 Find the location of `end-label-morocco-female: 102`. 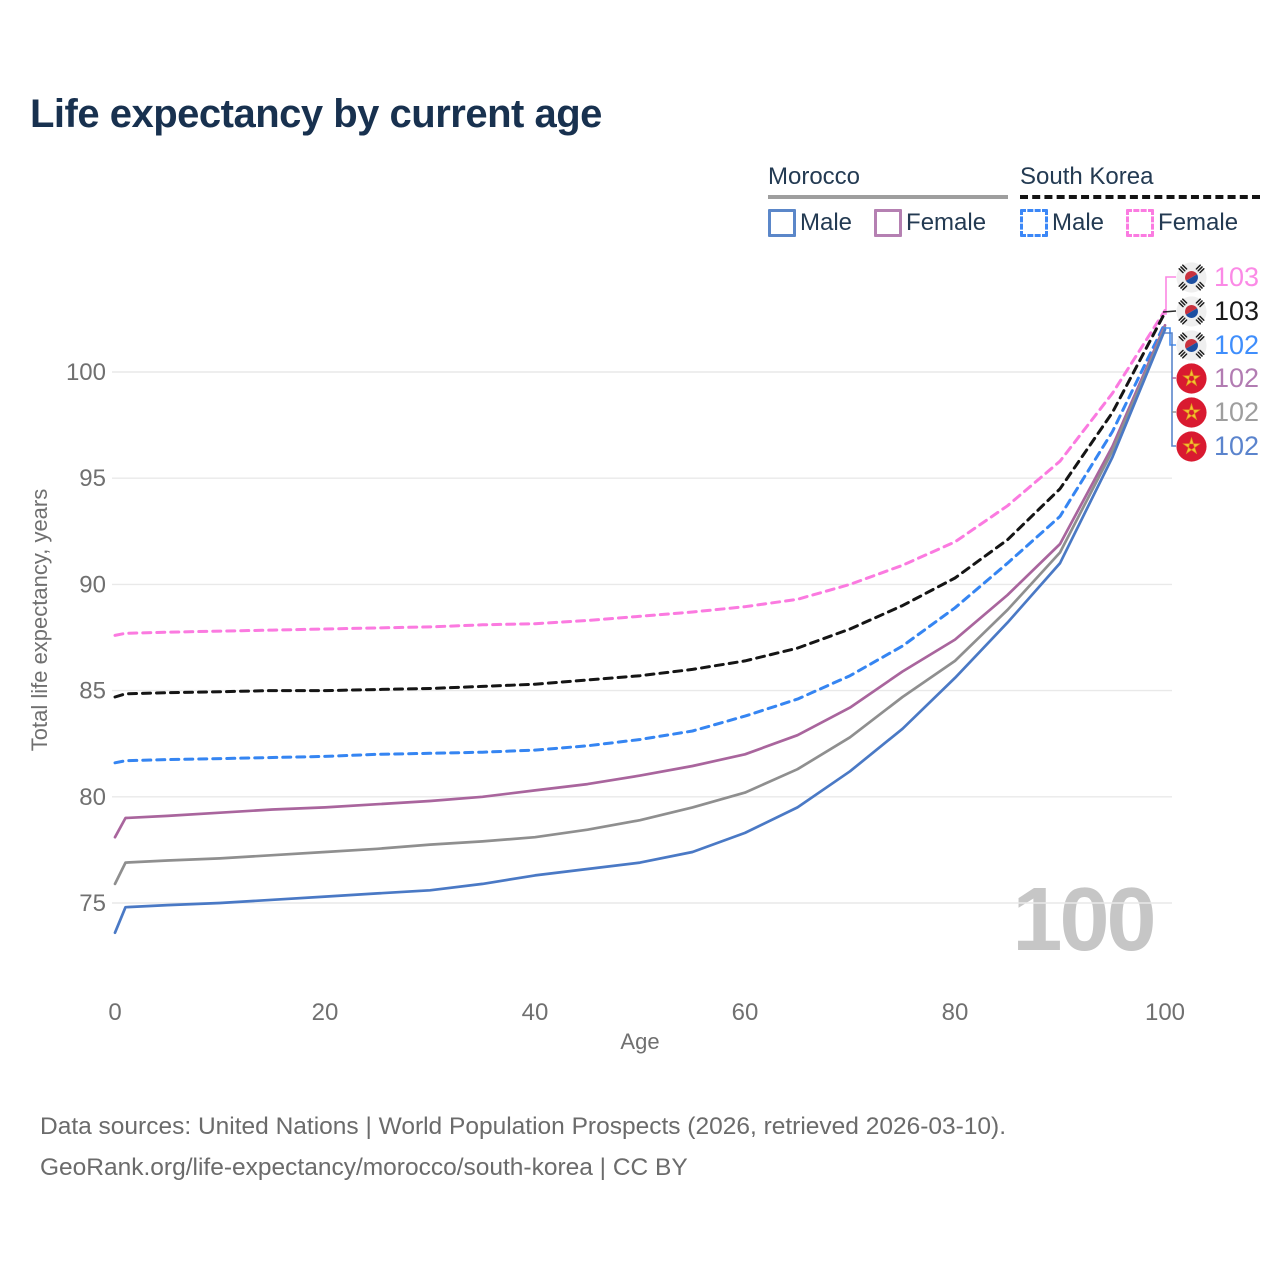

end-label-morocco-female: 102 is located at coordinates (1217, 378).